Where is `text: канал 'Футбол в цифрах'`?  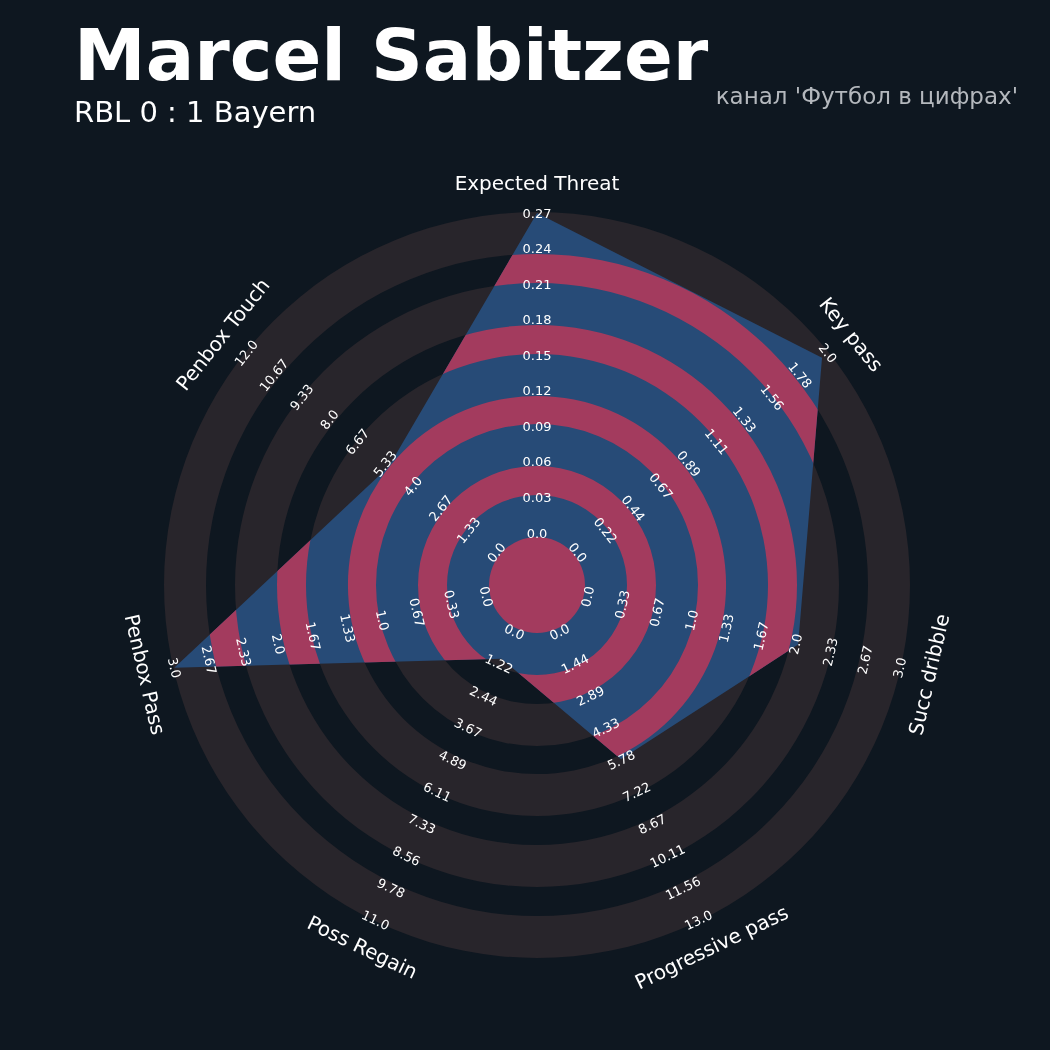 text: канал 'Футбол в цифрах' is located at coordinates (866, 96).